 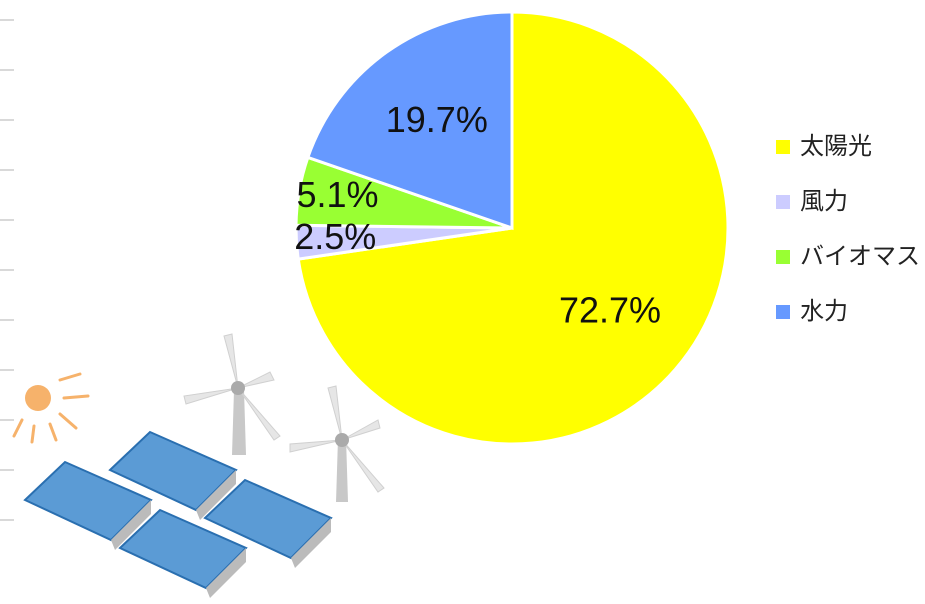 I want to click on pie-slice, so click(x=409, y=120).